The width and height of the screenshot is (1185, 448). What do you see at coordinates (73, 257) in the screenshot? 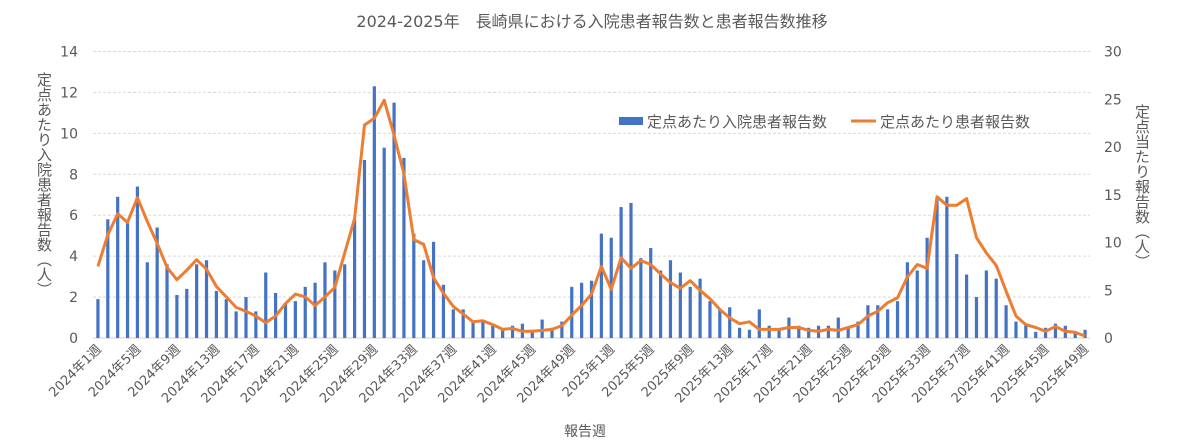
I see `y-left-tick-label: 4` at bounding box center [73, 257].